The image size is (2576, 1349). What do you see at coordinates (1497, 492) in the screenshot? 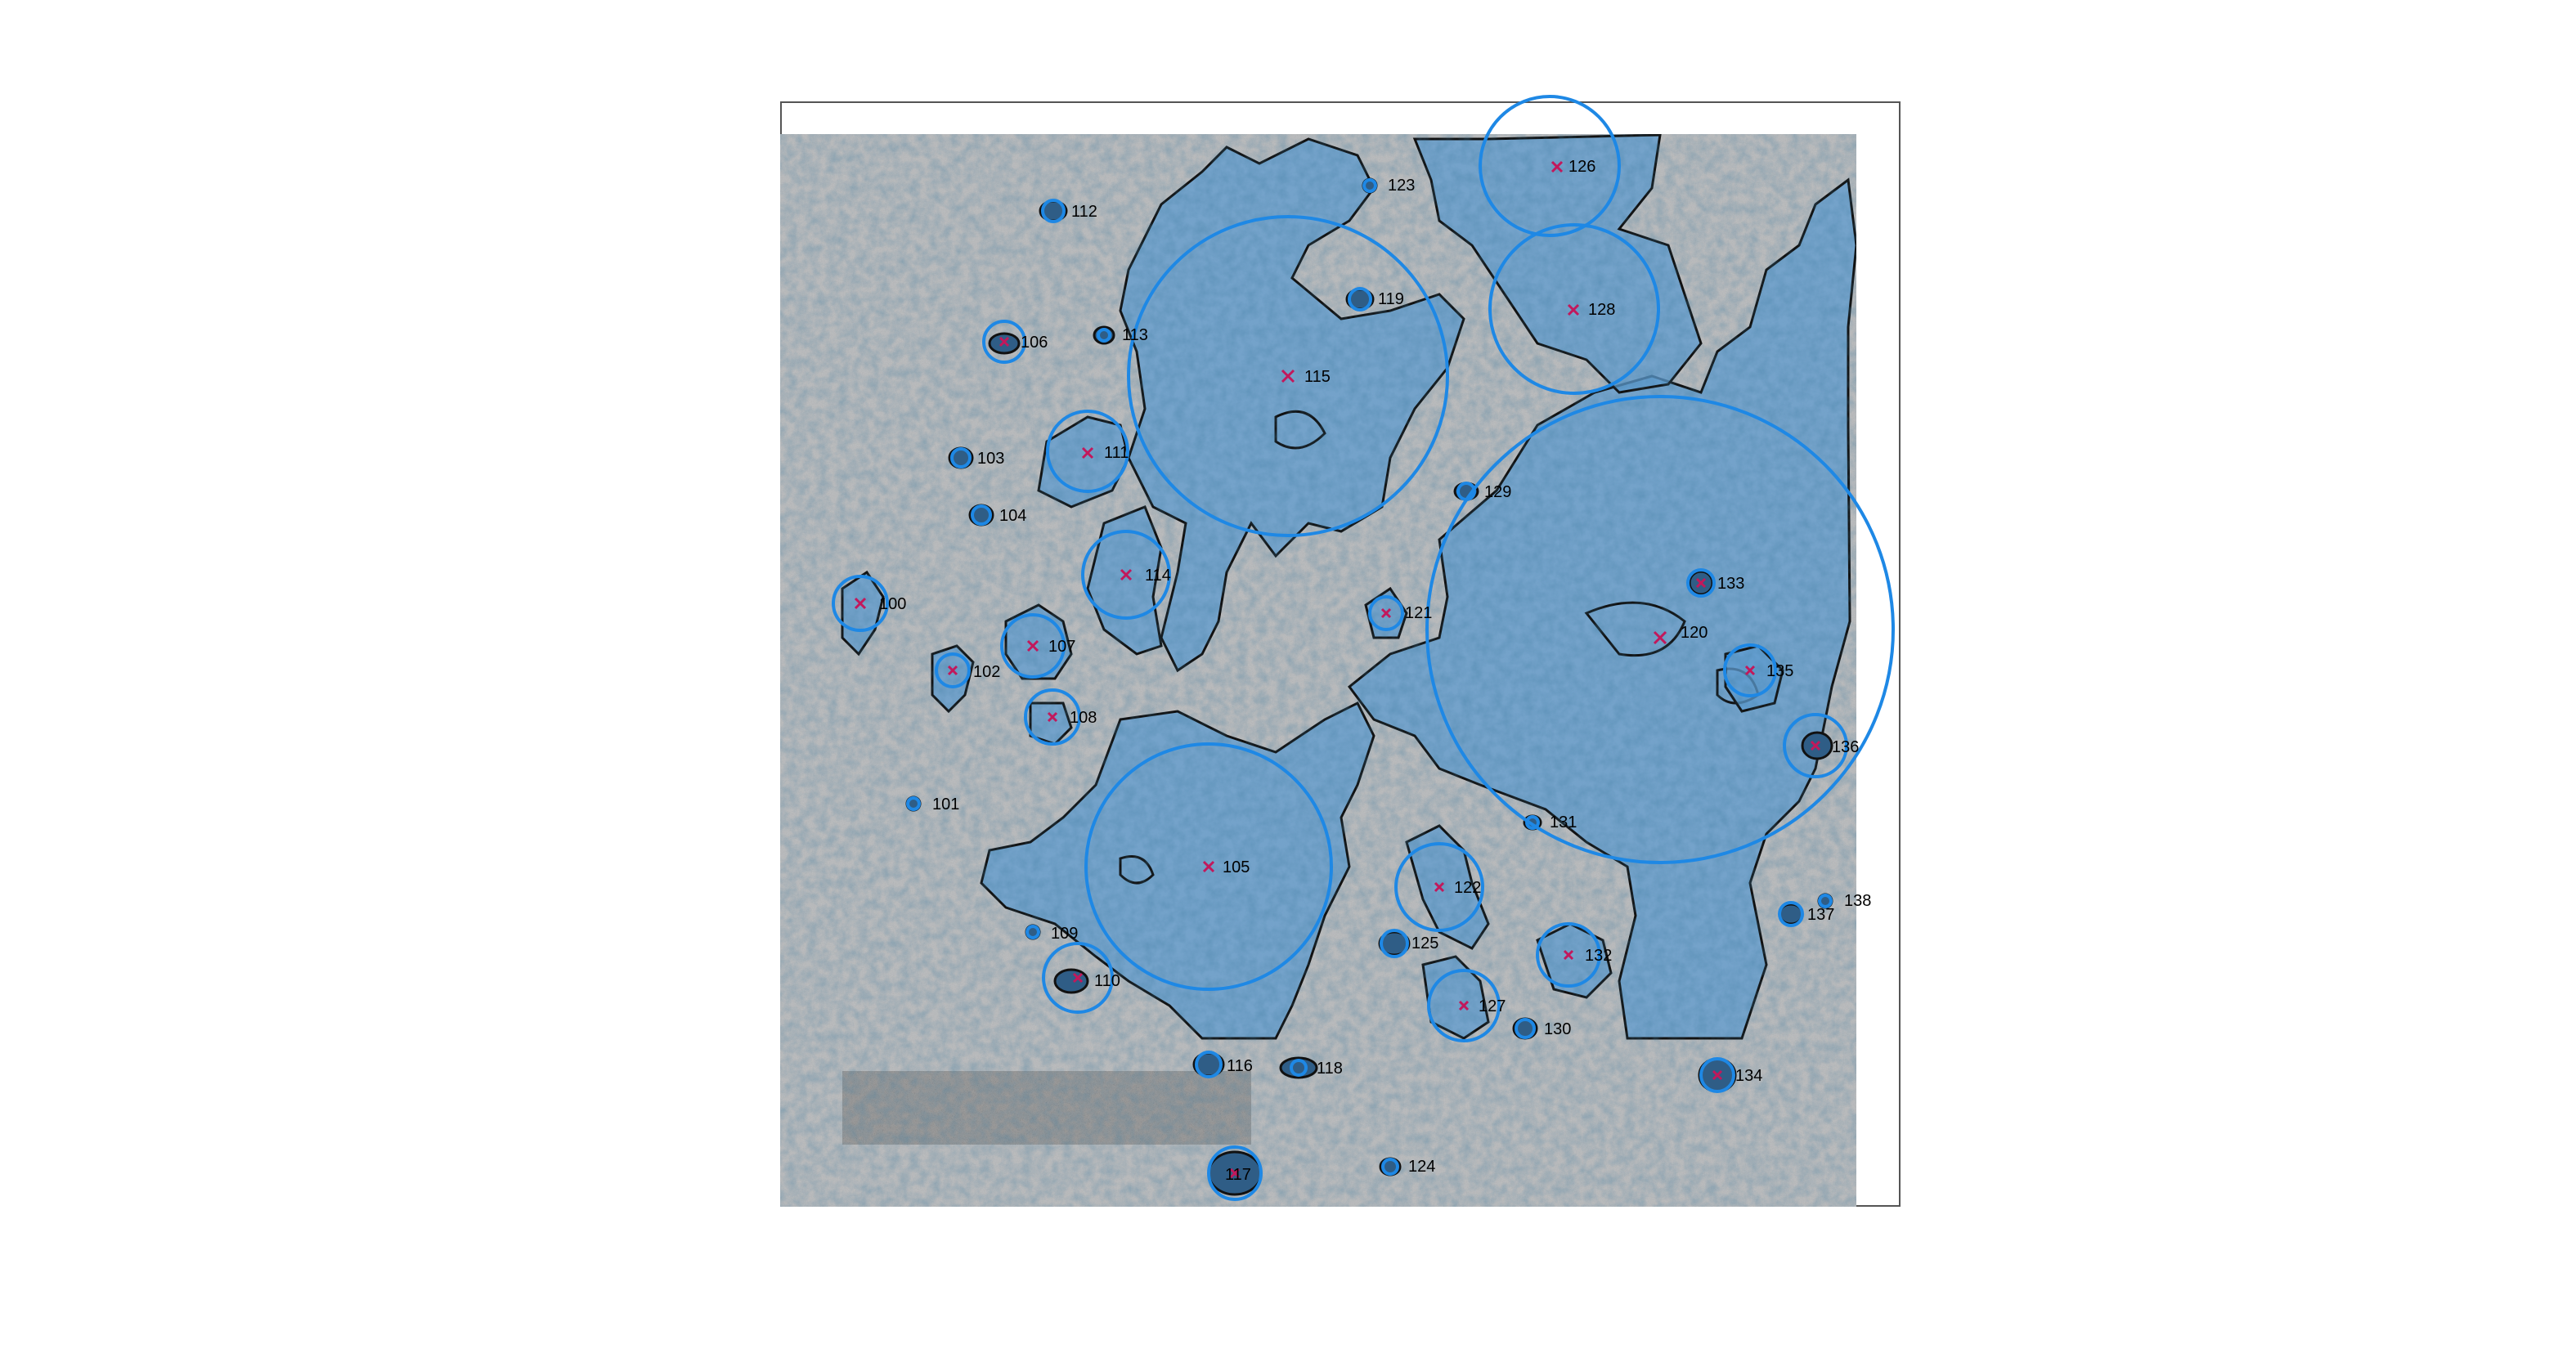
I see `label-129: 129` at bounding box center [1497, 492].